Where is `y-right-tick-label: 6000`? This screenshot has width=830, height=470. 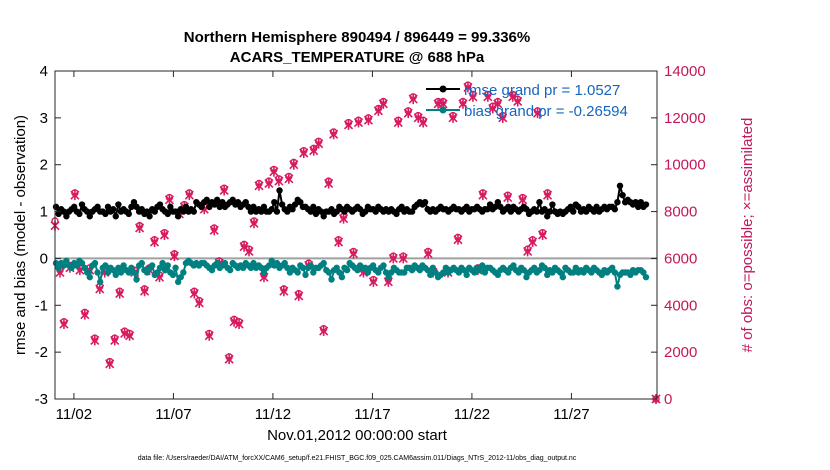
y-right-tick-label: 6000 is located at coordinates (680, 258).